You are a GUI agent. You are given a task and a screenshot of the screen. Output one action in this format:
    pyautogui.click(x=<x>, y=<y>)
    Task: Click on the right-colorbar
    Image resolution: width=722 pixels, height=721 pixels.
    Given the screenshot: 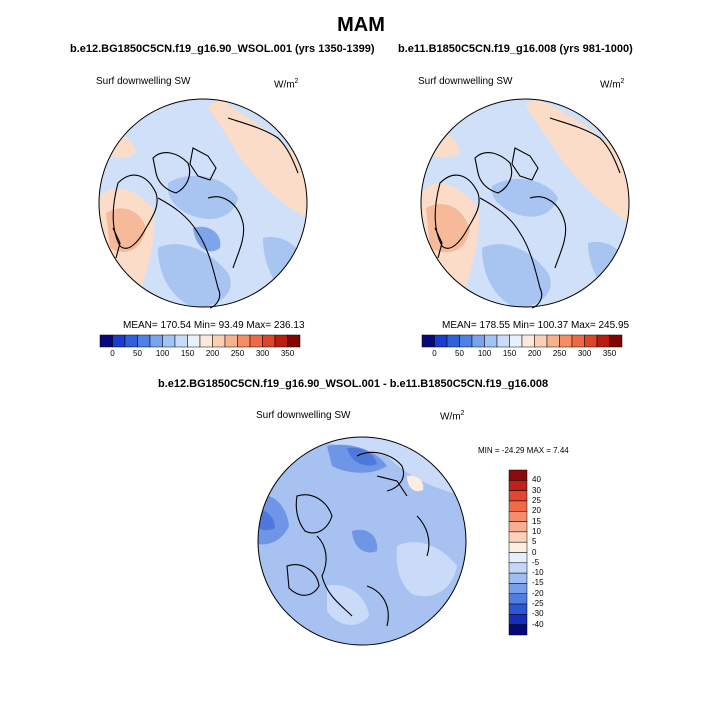 What is the action you would take?
    pyautogui.click(x=522, y=341)
    